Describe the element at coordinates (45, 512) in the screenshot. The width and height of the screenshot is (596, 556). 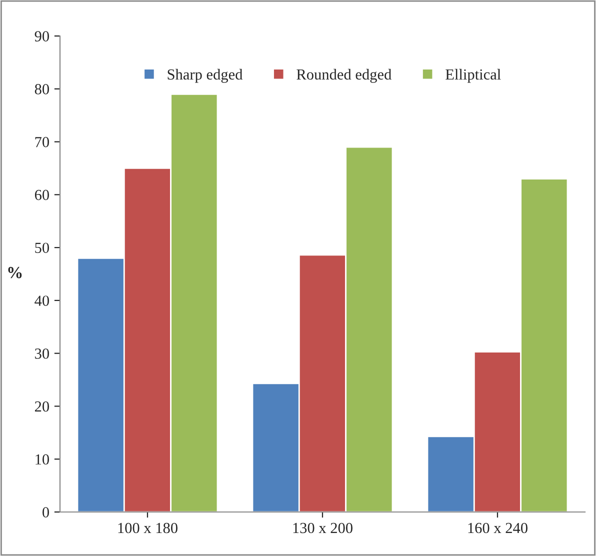
I see `y-tick-label: 0` at that location.